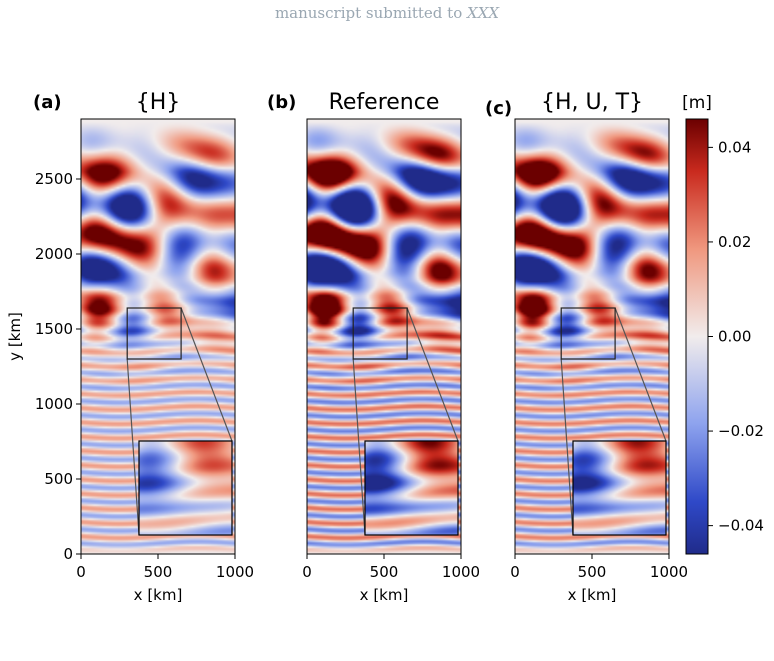  Describe the element at coordinates (734, 242) in the screenshot. I see `colorbar-tick-label: 0.02` at that location.